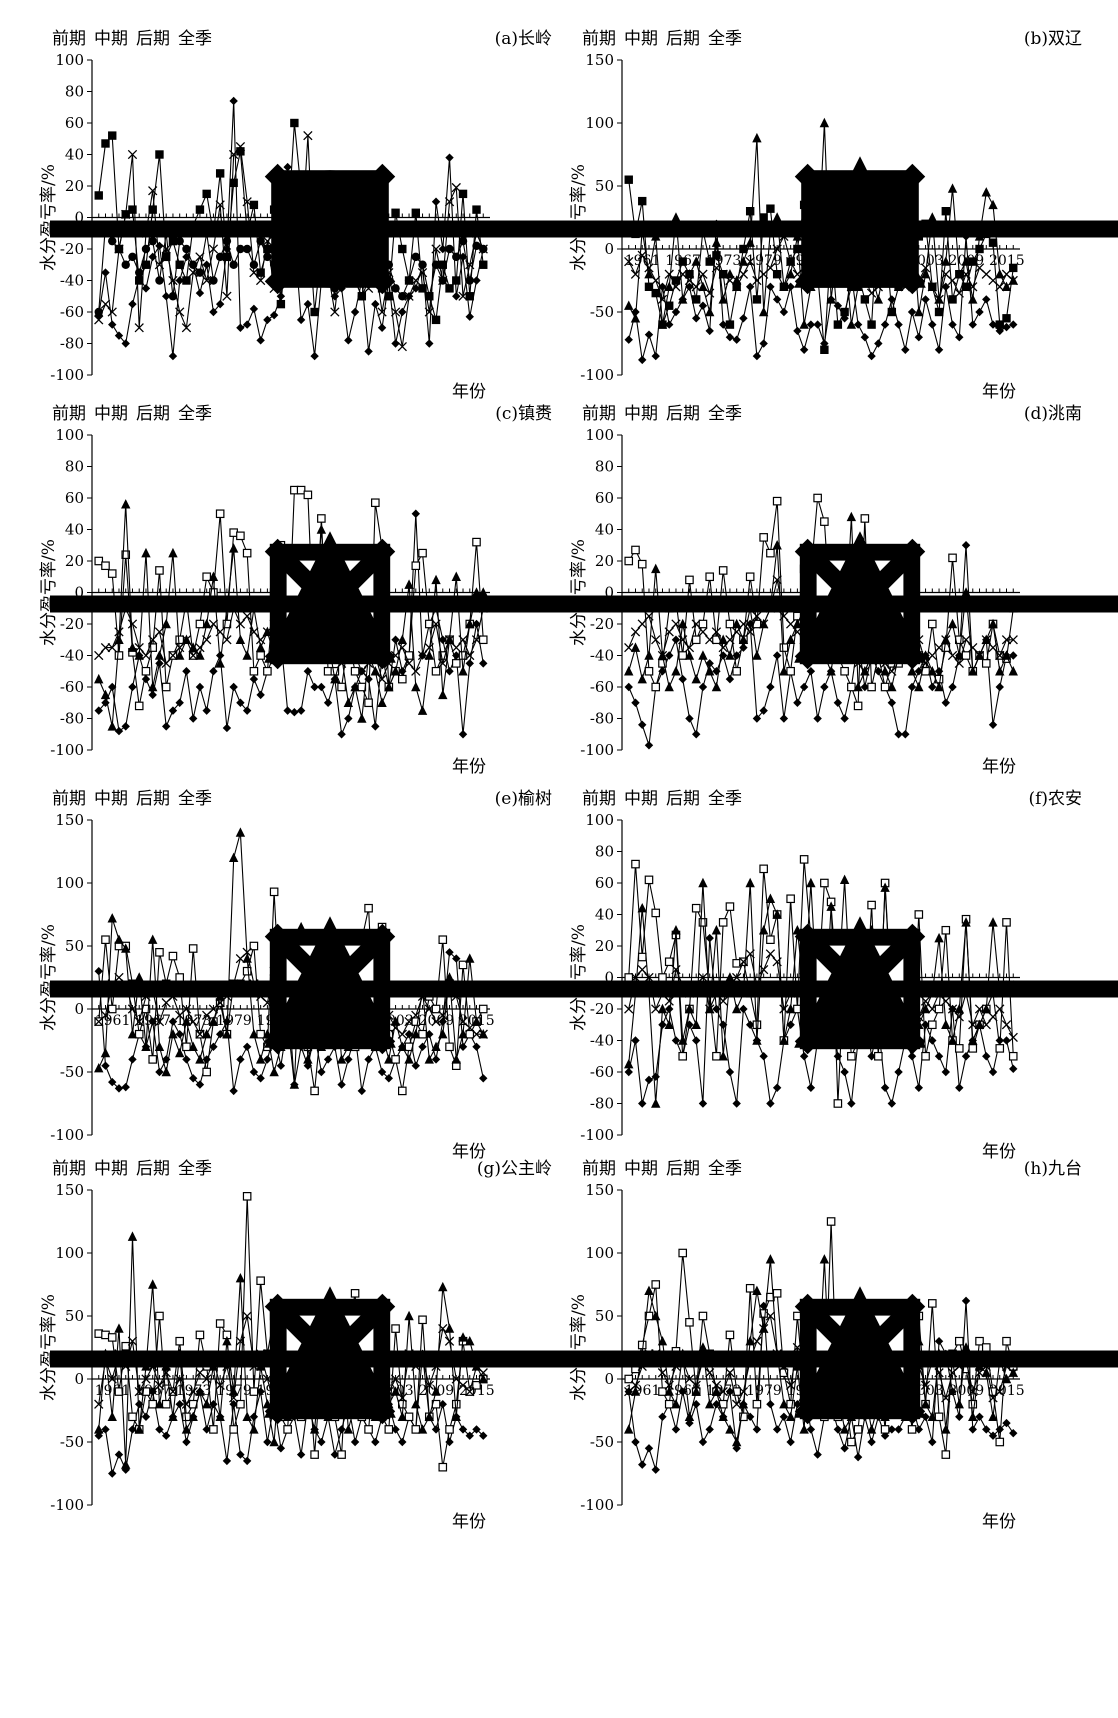 The height and width of the screenshot is (1718, 1118). I want to click on series-line, so click(291, 1413).